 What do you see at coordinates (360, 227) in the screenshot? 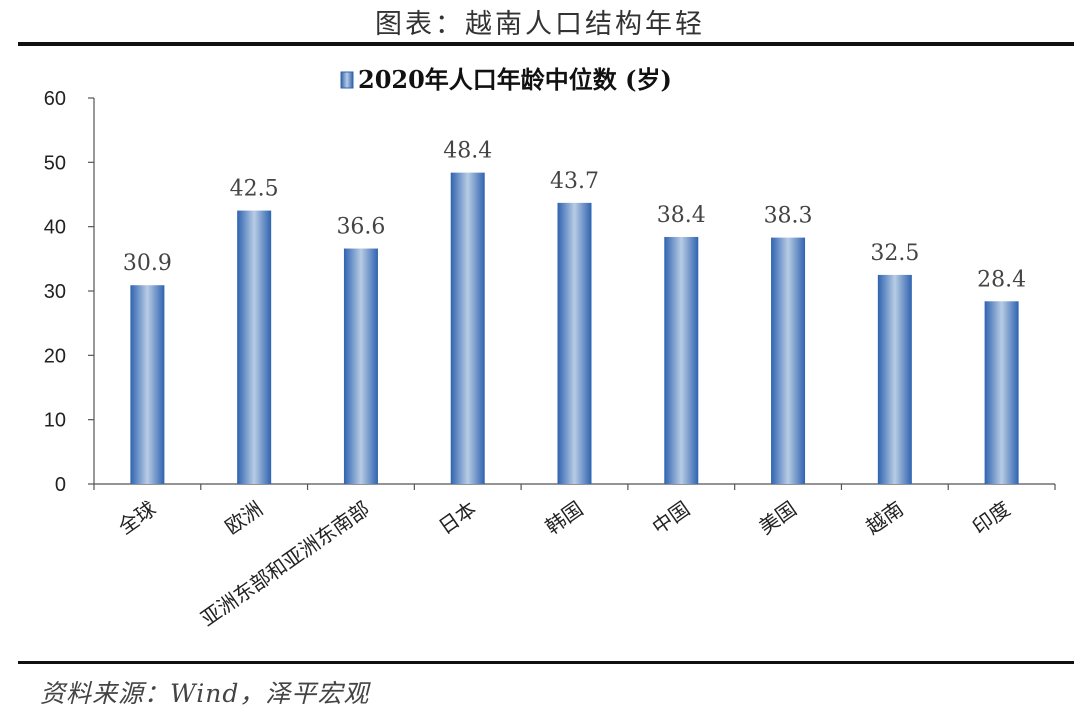
I see `data-label: 36.6` at bounding box center [360, 227].